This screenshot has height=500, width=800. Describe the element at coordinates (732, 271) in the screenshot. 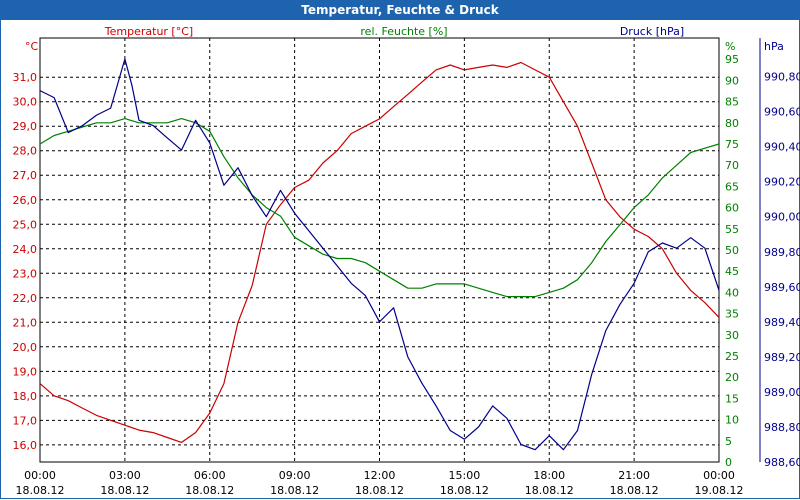

I see `humidity-tick-label: 45` at that location.